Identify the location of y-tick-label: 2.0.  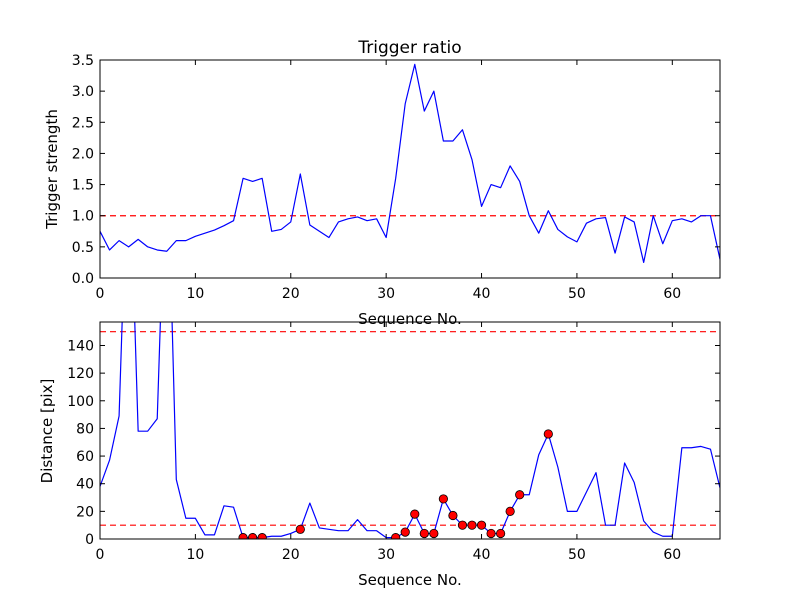
(83, 154).